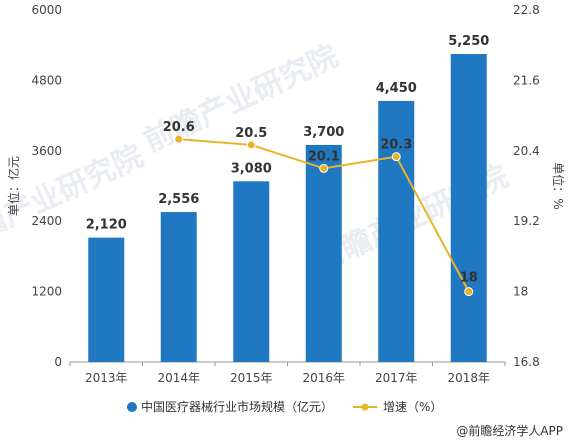  I want to click on source-label: @前瞻经济学人APP, so click(509, 430).